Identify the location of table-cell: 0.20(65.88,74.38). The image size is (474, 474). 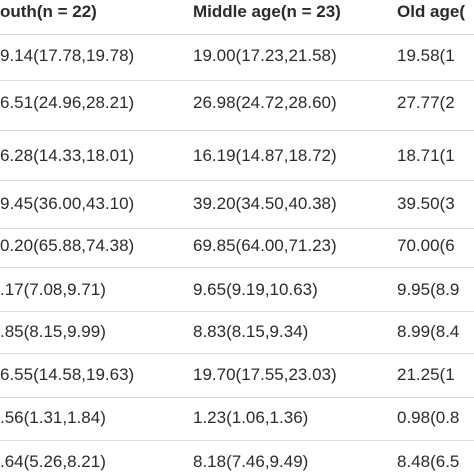
(67, 245).